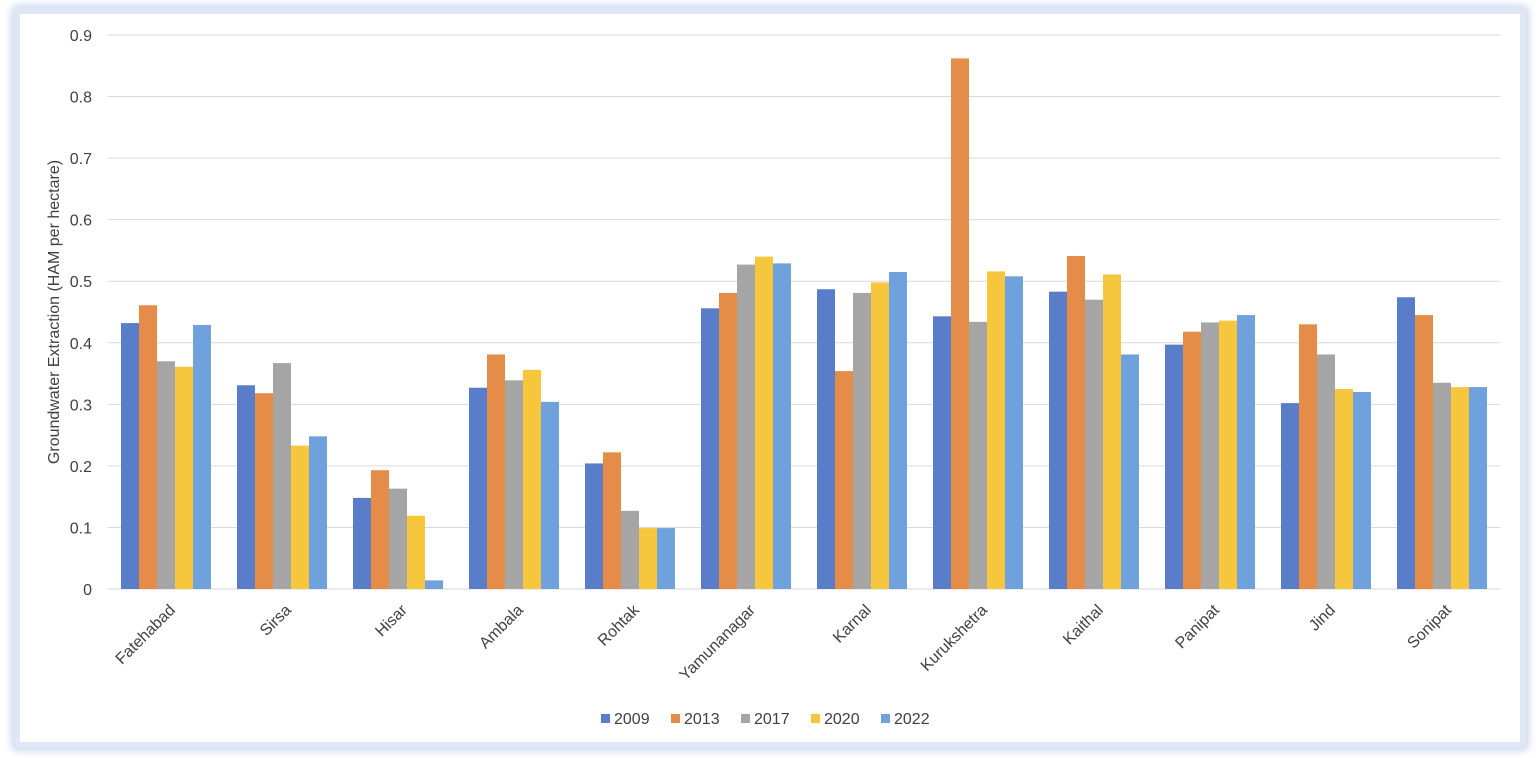 The image size is (1540, 758). I want to click on legend-label: 2022, so click(912, 719).